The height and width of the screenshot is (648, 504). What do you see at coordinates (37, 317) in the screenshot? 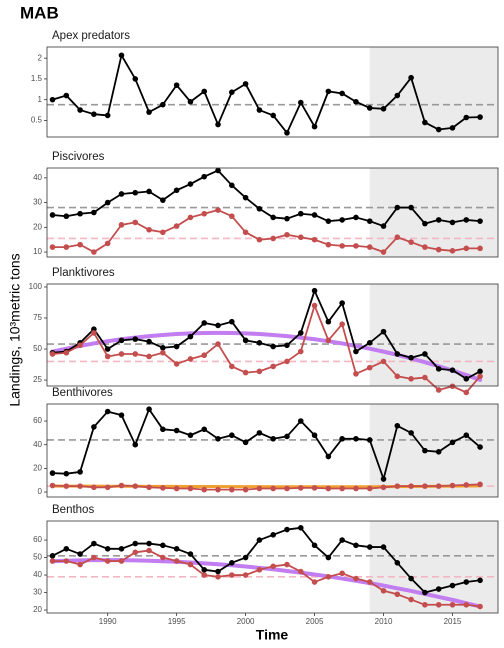
I see `y-tick-label: 75` at bounding box center [37, 317].